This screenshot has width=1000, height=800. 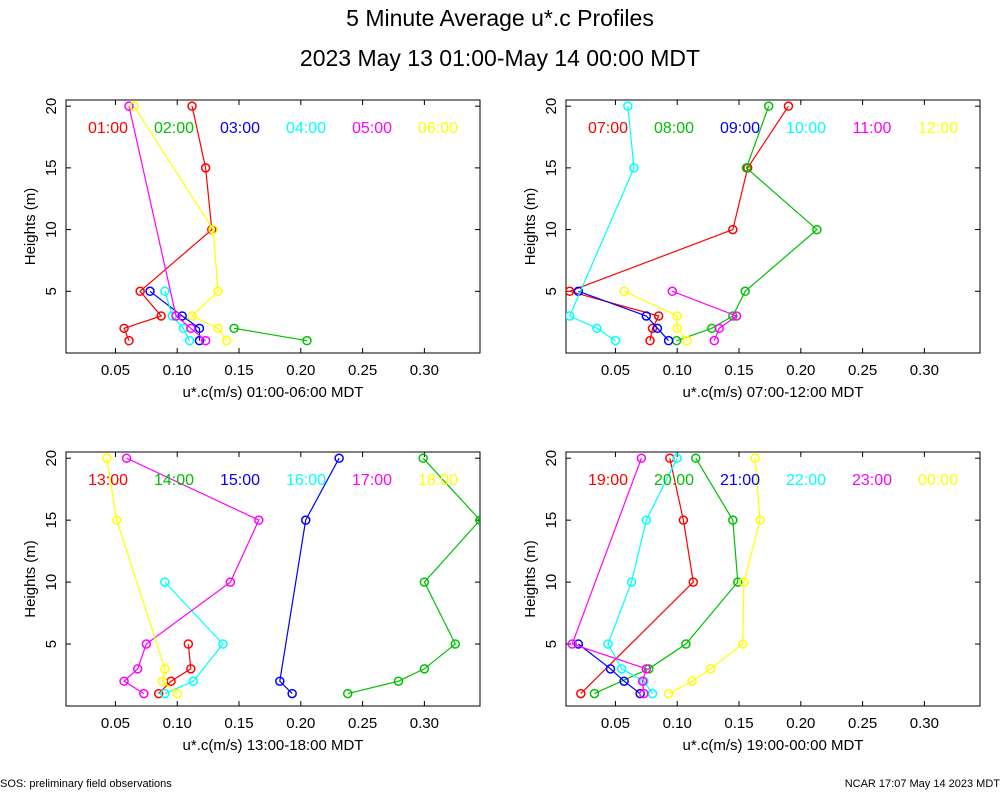 What do you see at coordinates (424, 723) in the screenshot?
I see `x-tick-label: 0.30` at bounding box center [424, 723].